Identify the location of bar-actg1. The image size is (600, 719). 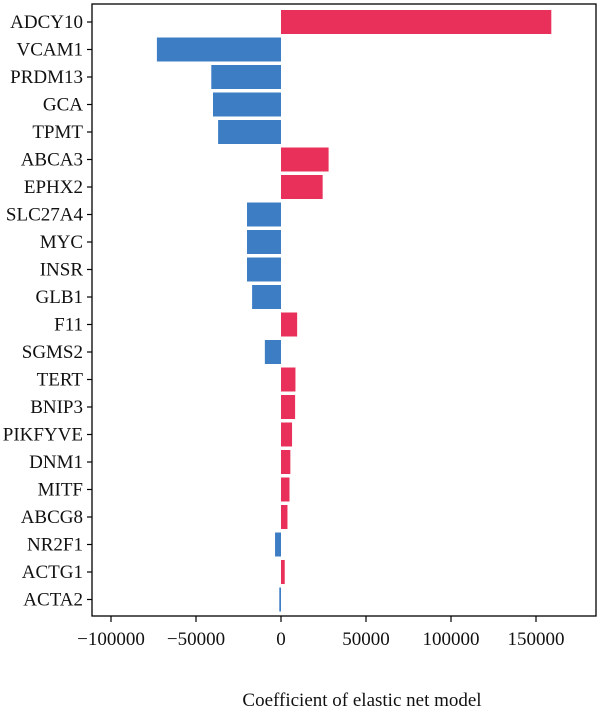
(283, 572).